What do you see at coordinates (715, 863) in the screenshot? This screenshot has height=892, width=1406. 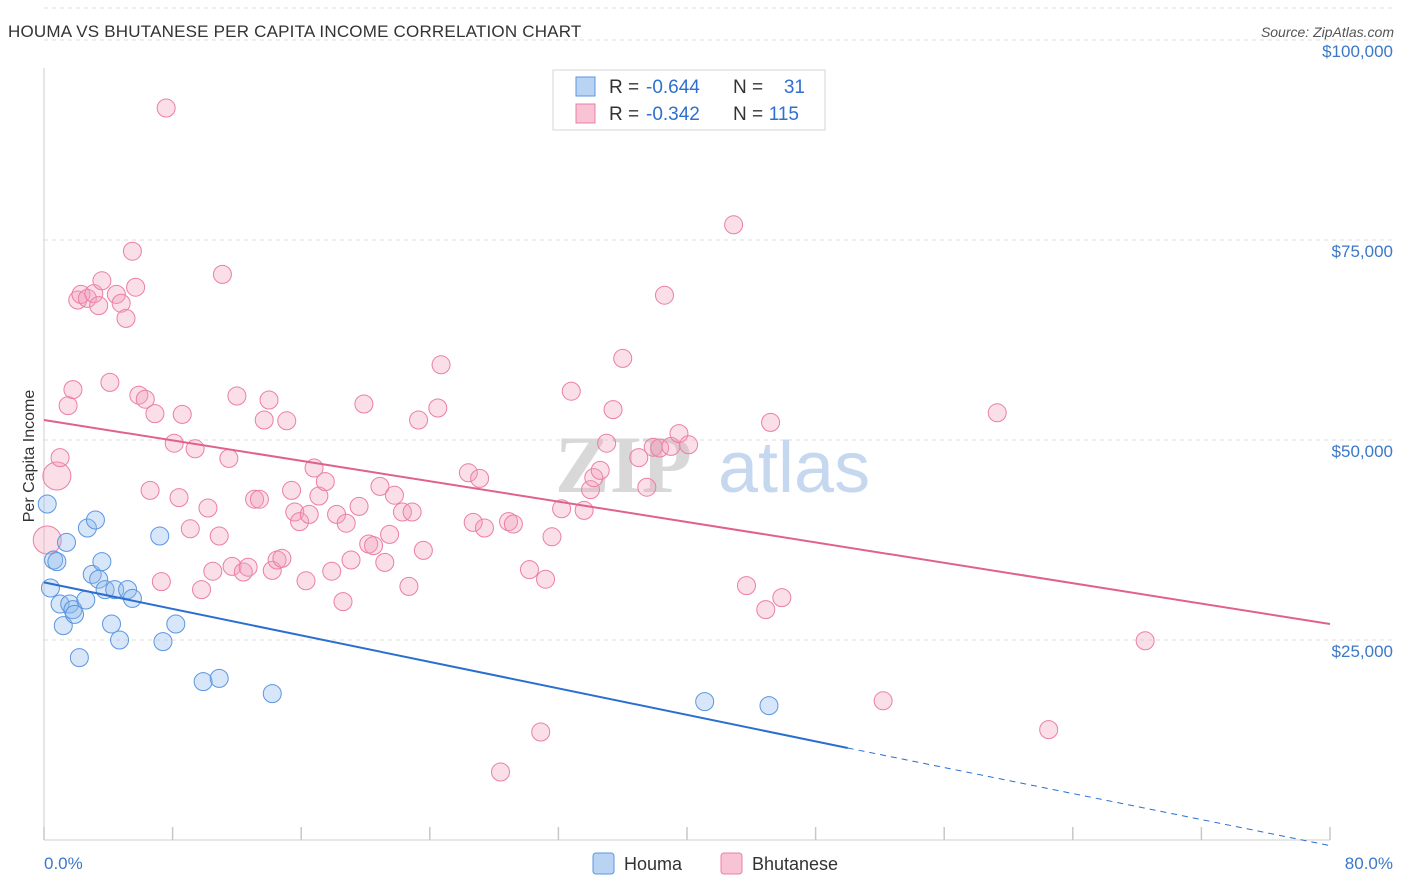 I see `series-legend: Houma Bhutanese` at bounding box center [715, 863].